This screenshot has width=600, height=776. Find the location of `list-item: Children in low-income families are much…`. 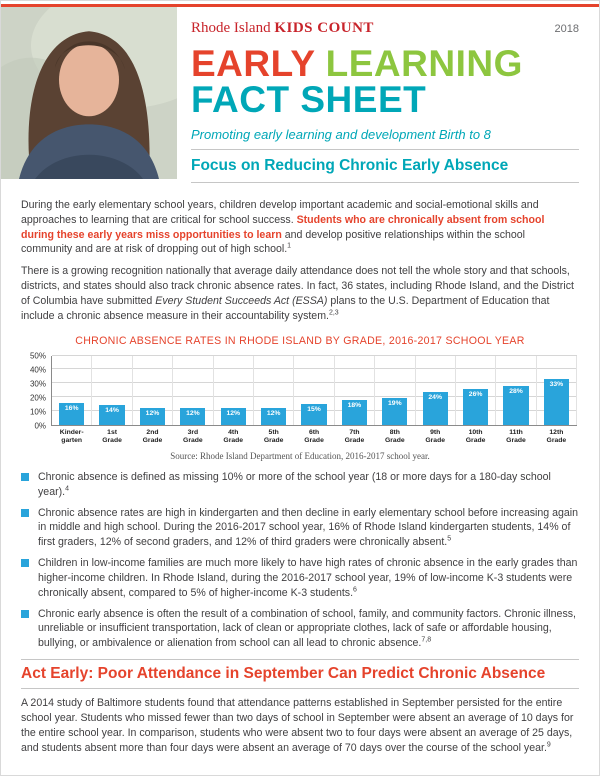

list-item: Children in low-income families are much… is located at coordinates (300, 578).